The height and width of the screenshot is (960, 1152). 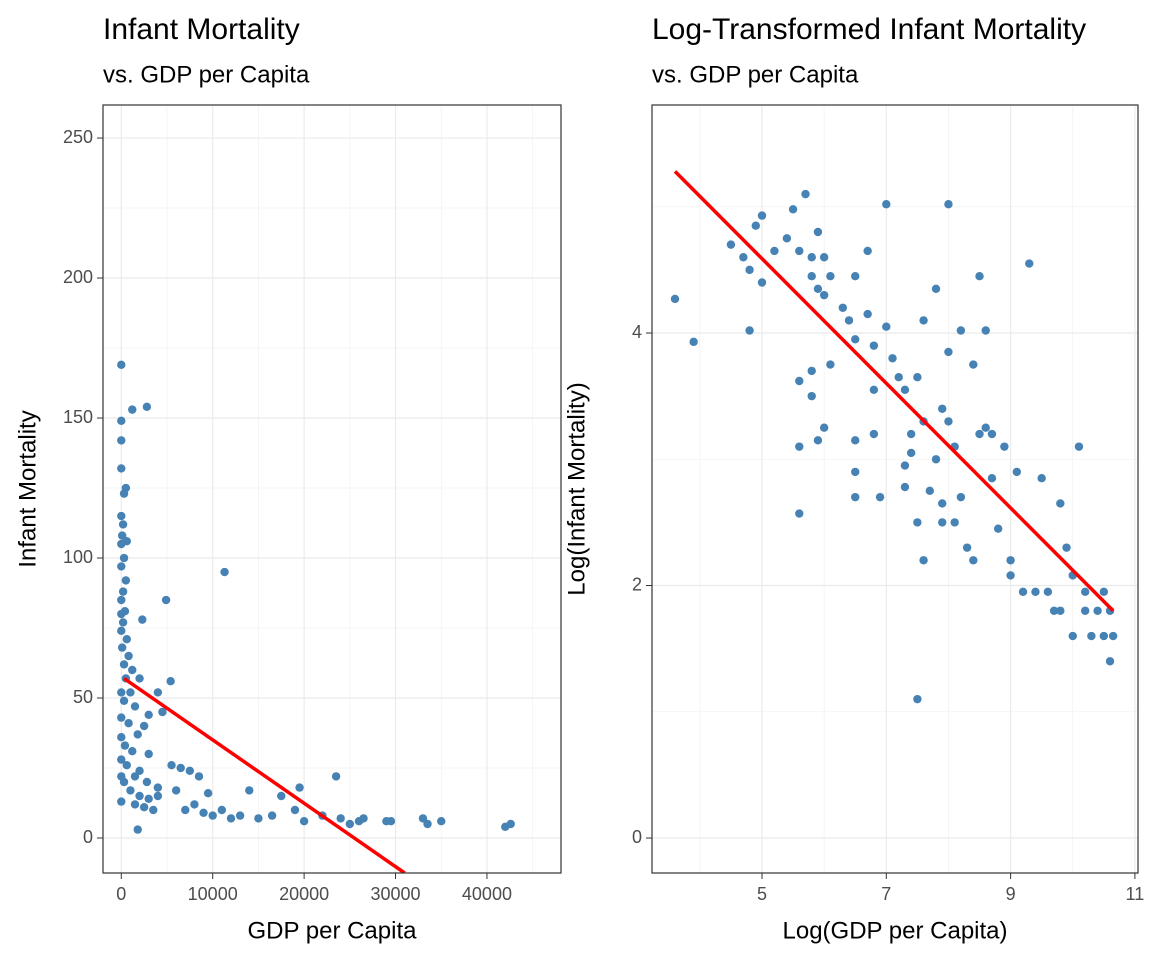 I want to click on y-tick-label: 0, so click(x=88, y=837).